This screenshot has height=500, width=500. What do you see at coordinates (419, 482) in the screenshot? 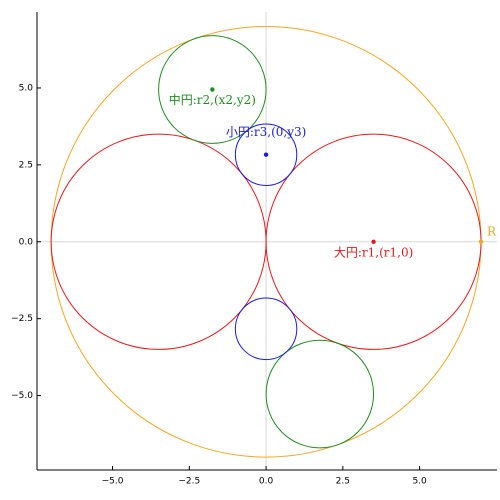
I see `x-tick-label: 5.0` at bounding box center [419, 482].